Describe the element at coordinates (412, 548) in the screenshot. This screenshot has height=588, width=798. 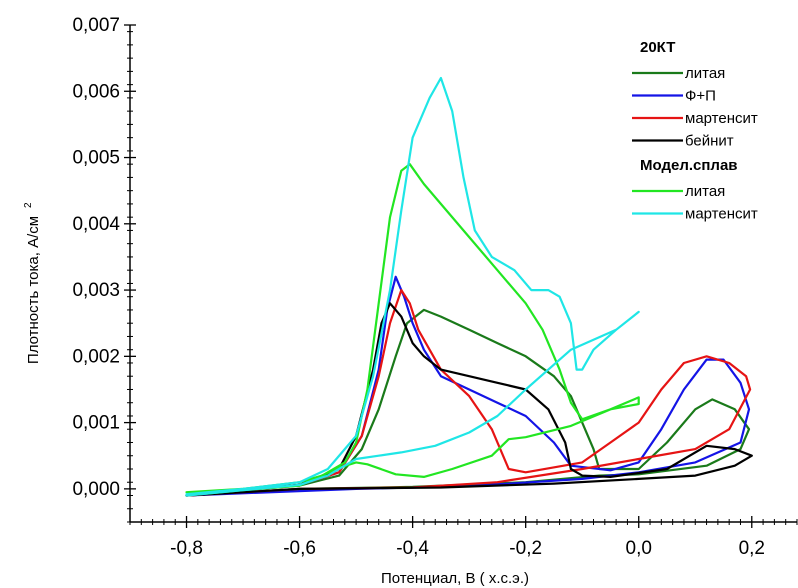
I see `x-tick-label: -0,4` at that location.